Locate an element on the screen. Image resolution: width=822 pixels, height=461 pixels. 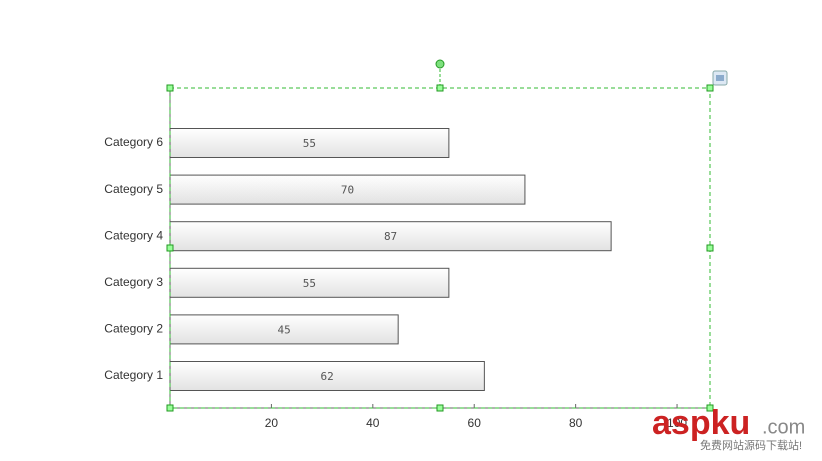
menu-icon is located at coordinates (720, 78).